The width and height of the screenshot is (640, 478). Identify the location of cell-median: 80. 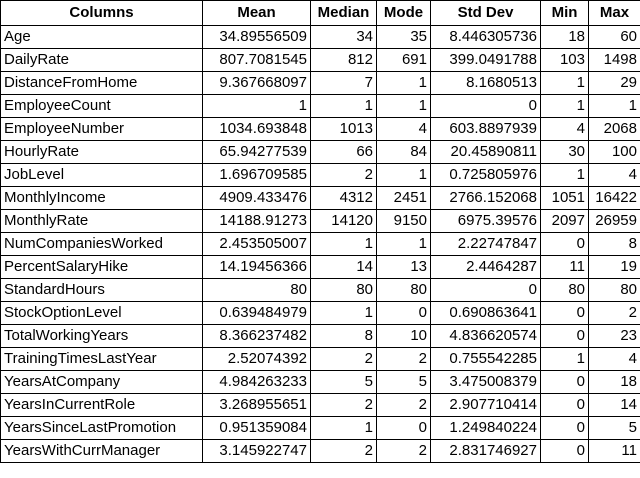
(343, 290).